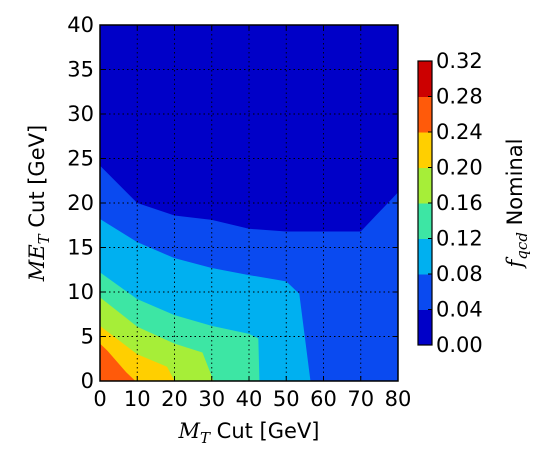  Describe the element at coordinates (360, 399) in the screenshot. I see `x-tick-label-7: 70` at that location.